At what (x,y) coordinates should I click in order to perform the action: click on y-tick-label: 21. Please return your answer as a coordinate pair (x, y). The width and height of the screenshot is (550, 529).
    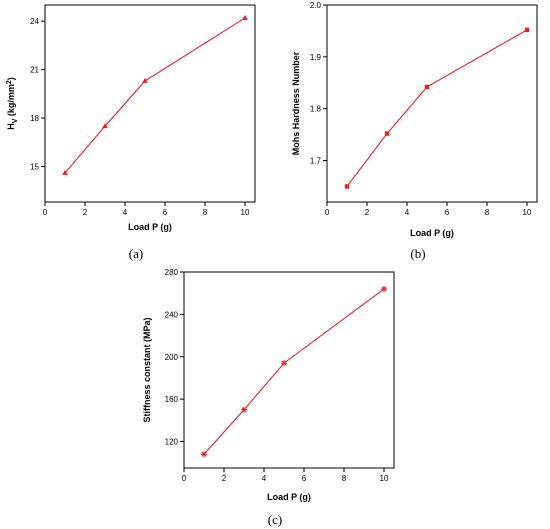
    Looking at the image, I should click on (34, 70).